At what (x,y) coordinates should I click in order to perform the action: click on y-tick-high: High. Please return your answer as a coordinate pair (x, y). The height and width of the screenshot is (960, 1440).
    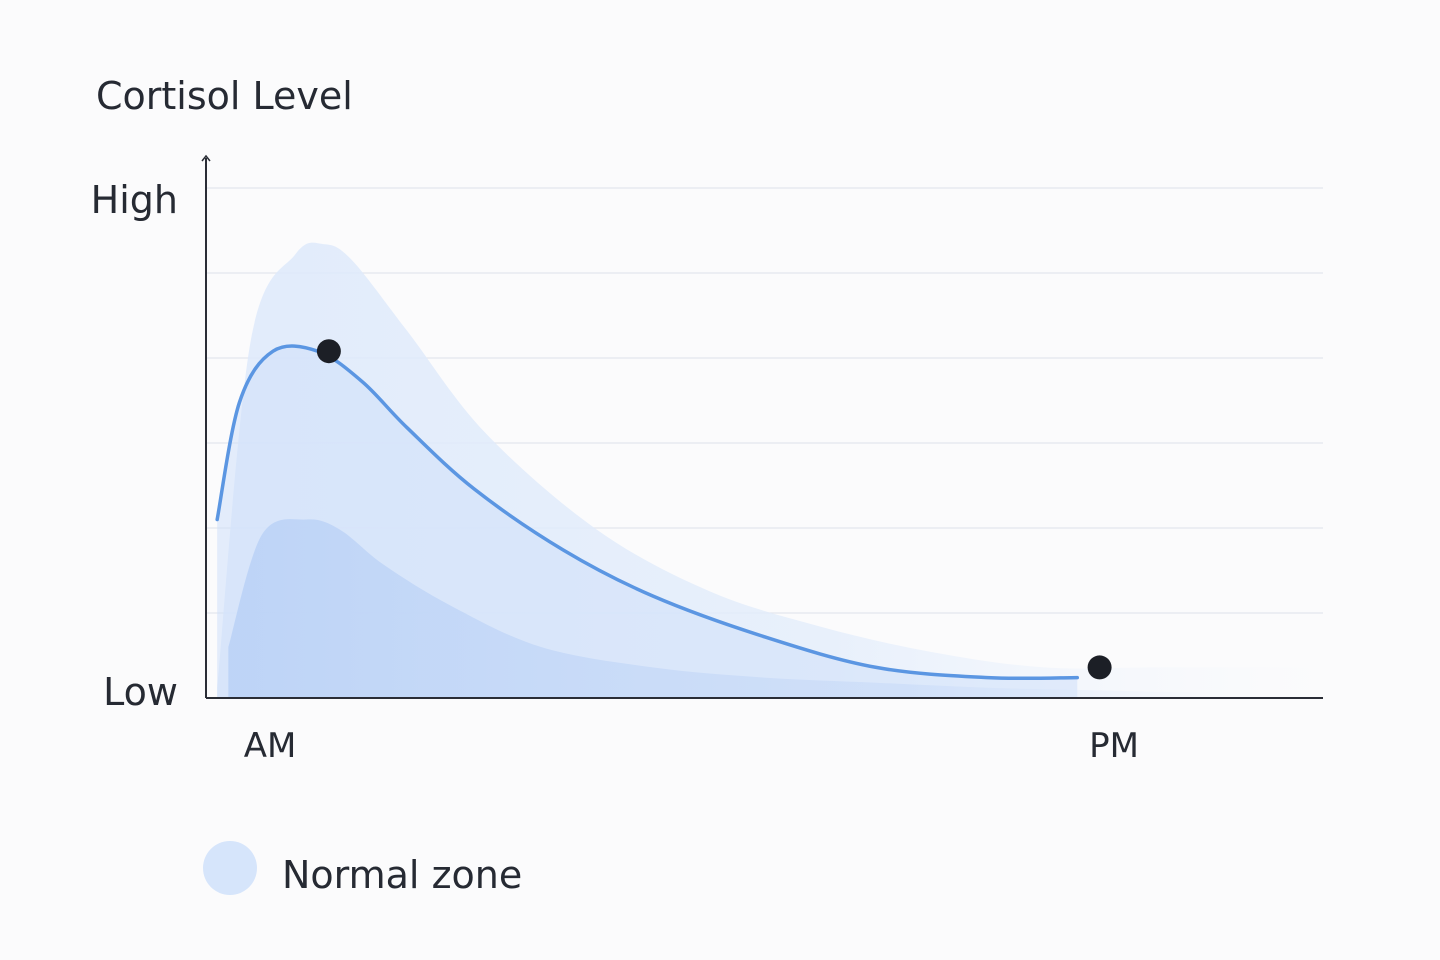
    Looking at the image, I should click on (134, 200).